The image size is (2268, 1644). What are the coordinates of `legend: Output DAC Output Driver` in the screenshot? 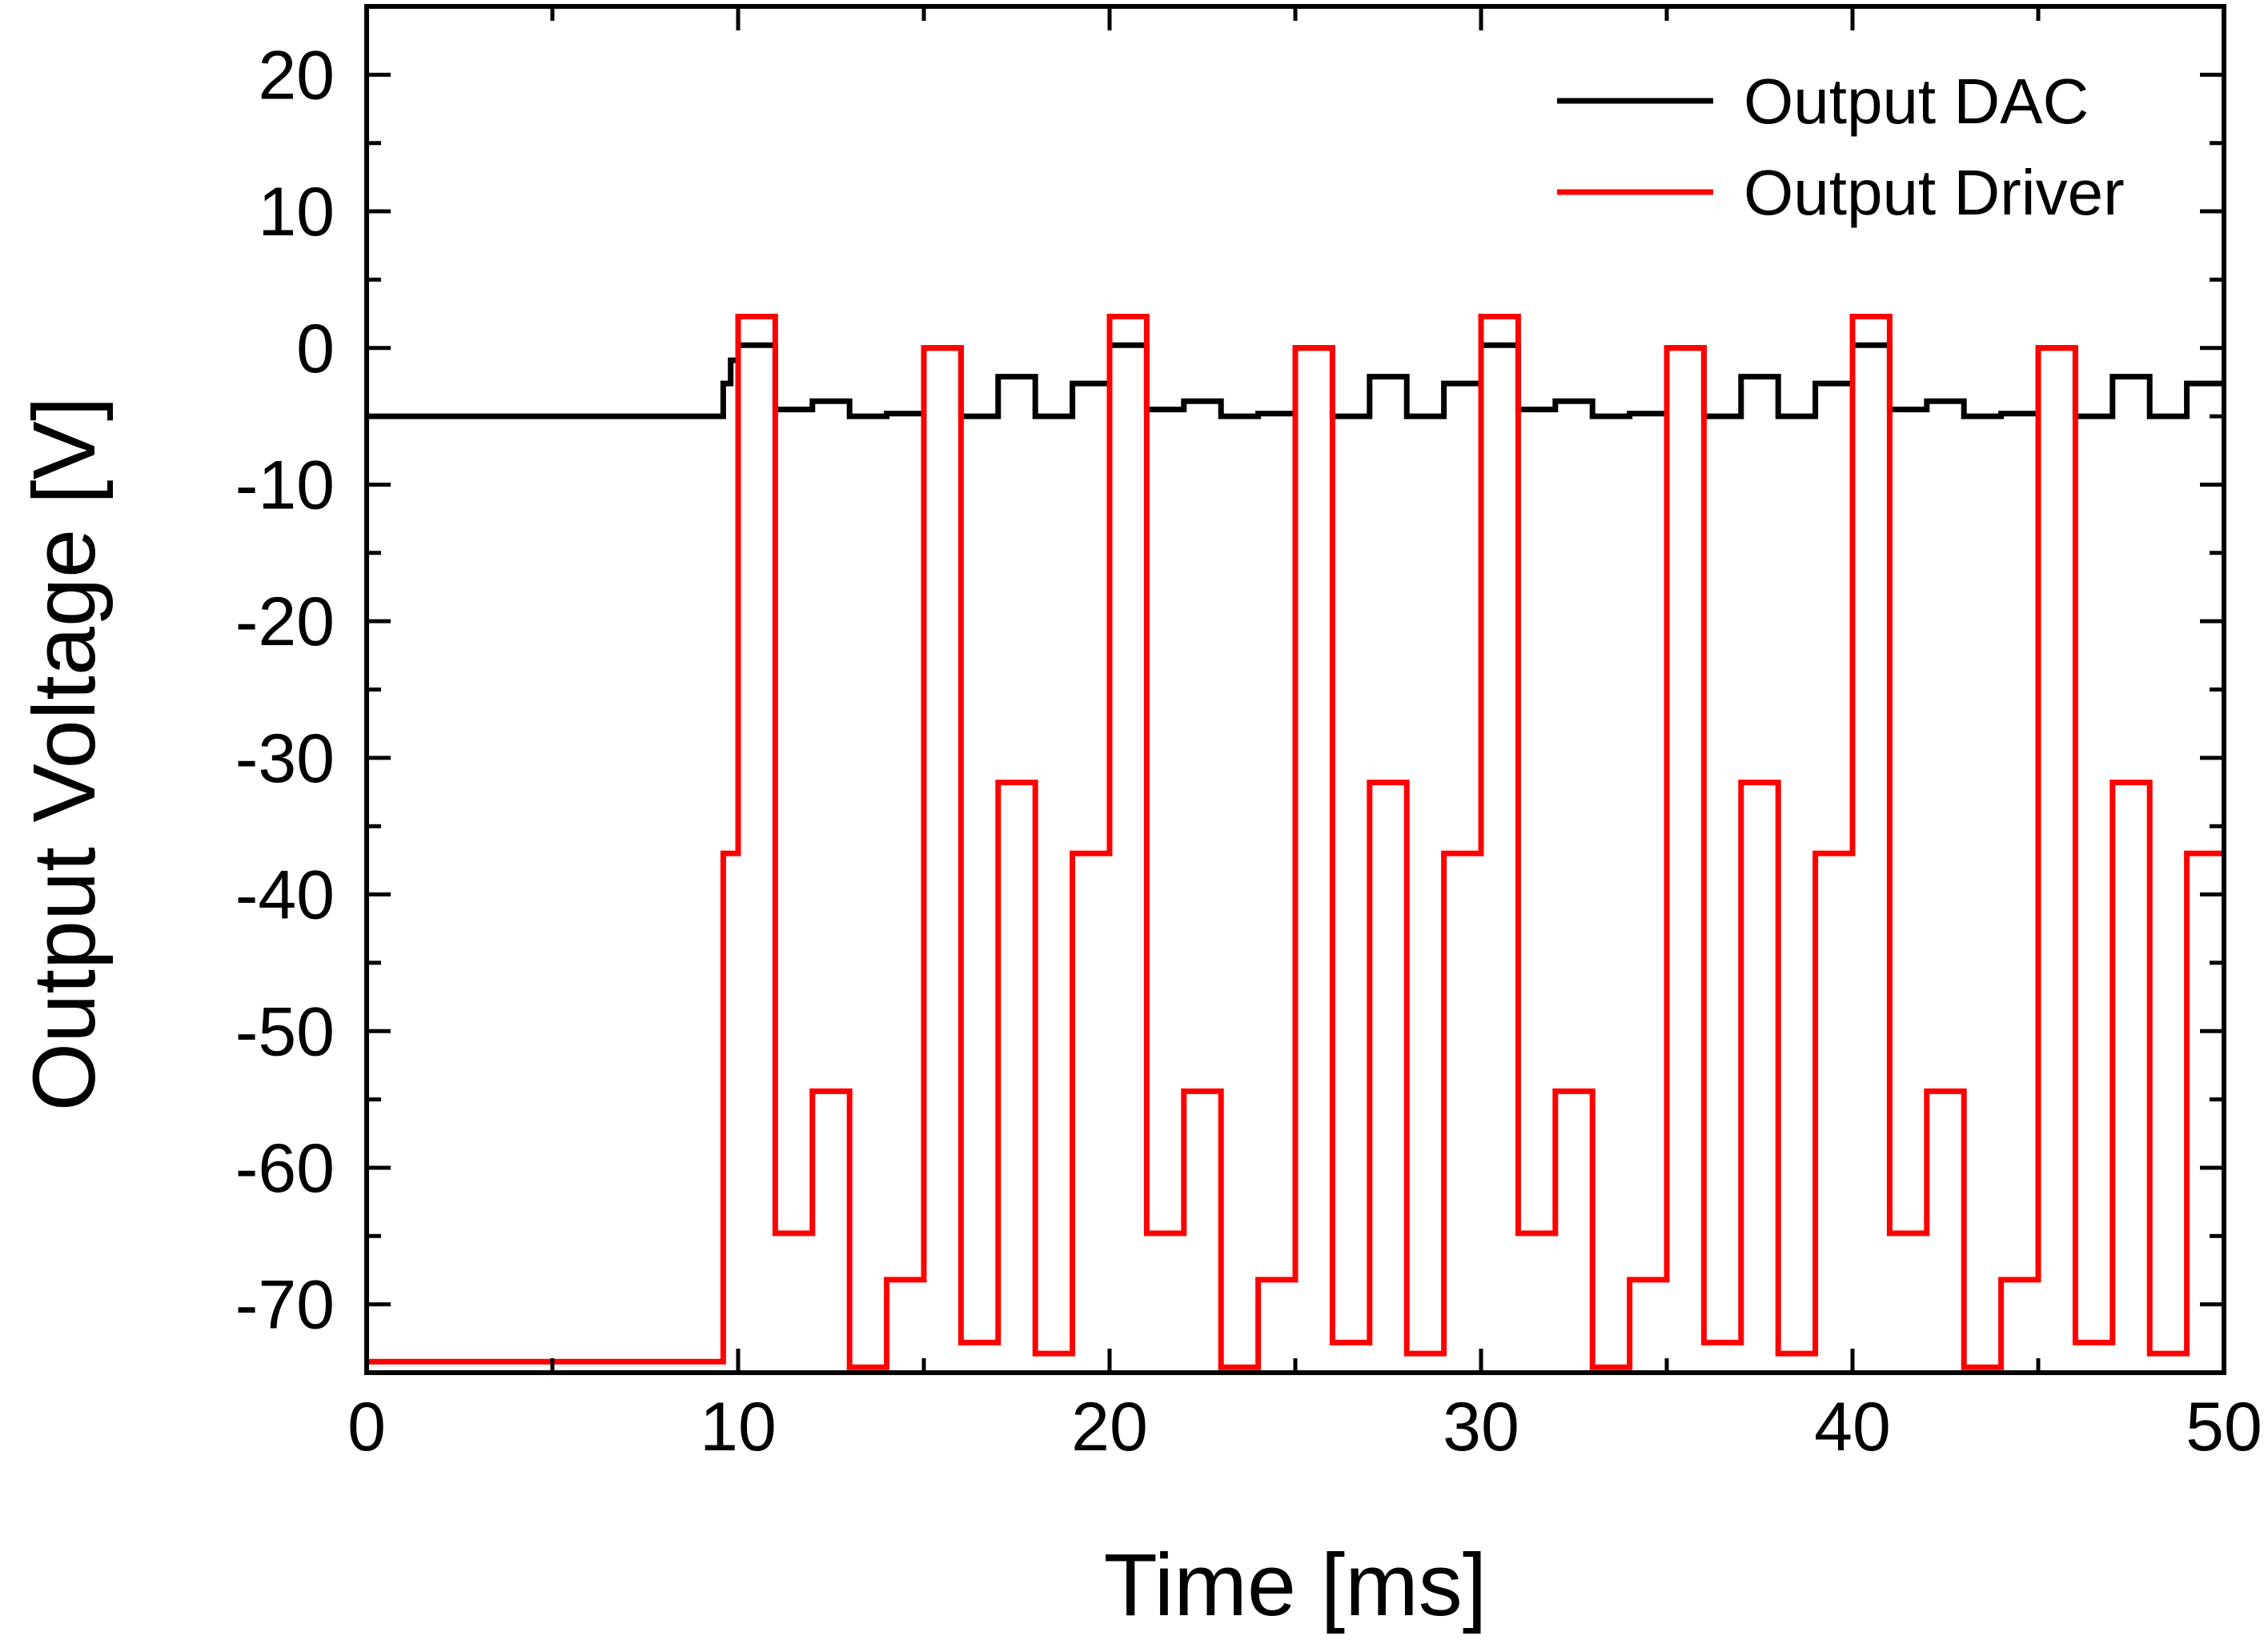 It's located at (1841, 147).